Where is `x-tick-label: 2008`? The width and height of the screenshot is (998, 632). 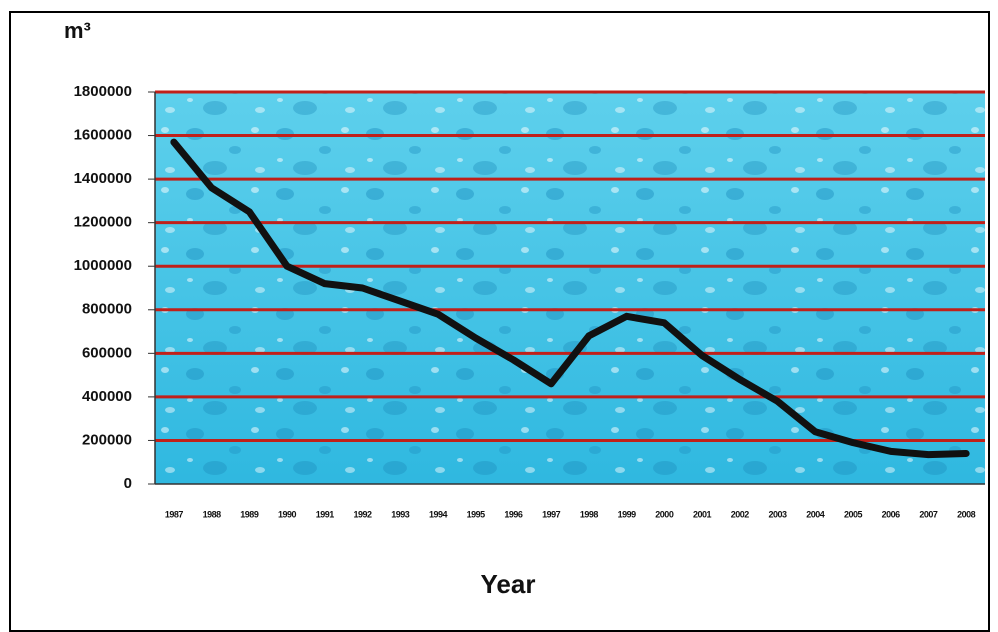
x-tick-label: 2008 is located at coordinates (966, 514).